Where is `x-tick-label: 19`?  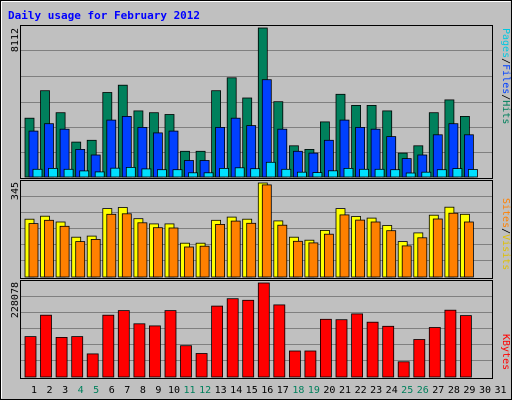 x-tick-label: 19 is located at coordinates (314, 390).